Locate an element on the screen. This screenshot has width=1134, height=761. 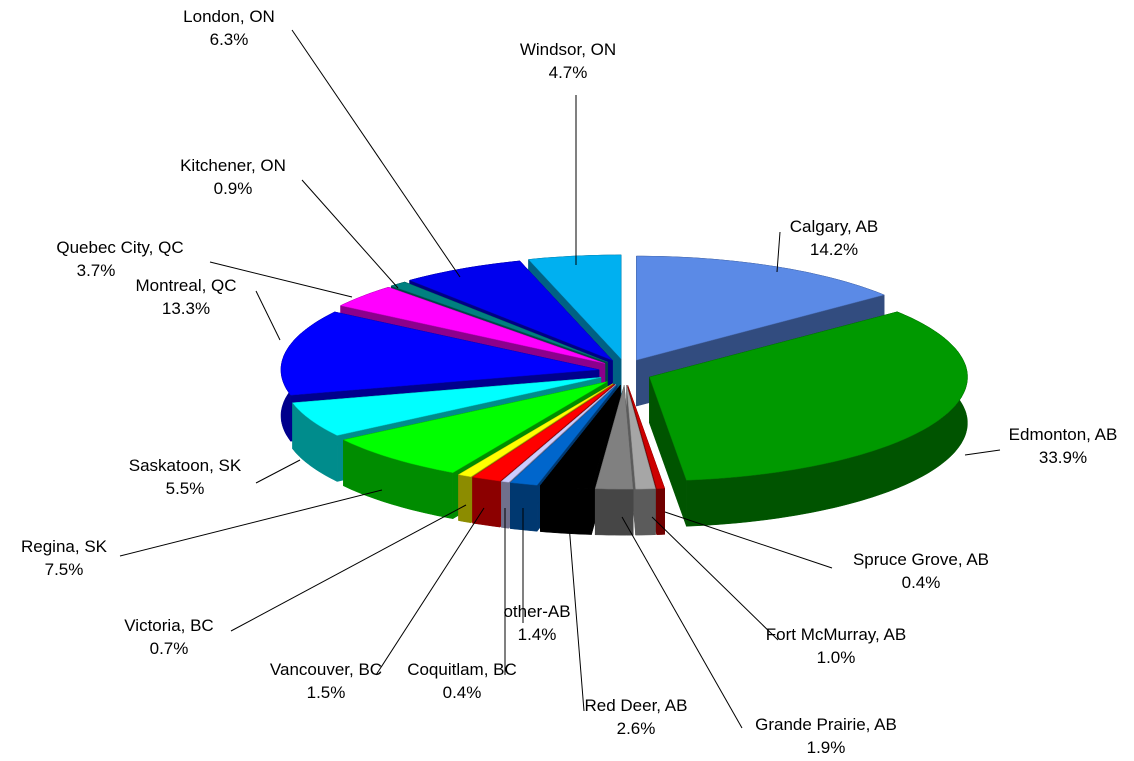
slice-value-label: 2.6% is located at coordinates (636, 728).